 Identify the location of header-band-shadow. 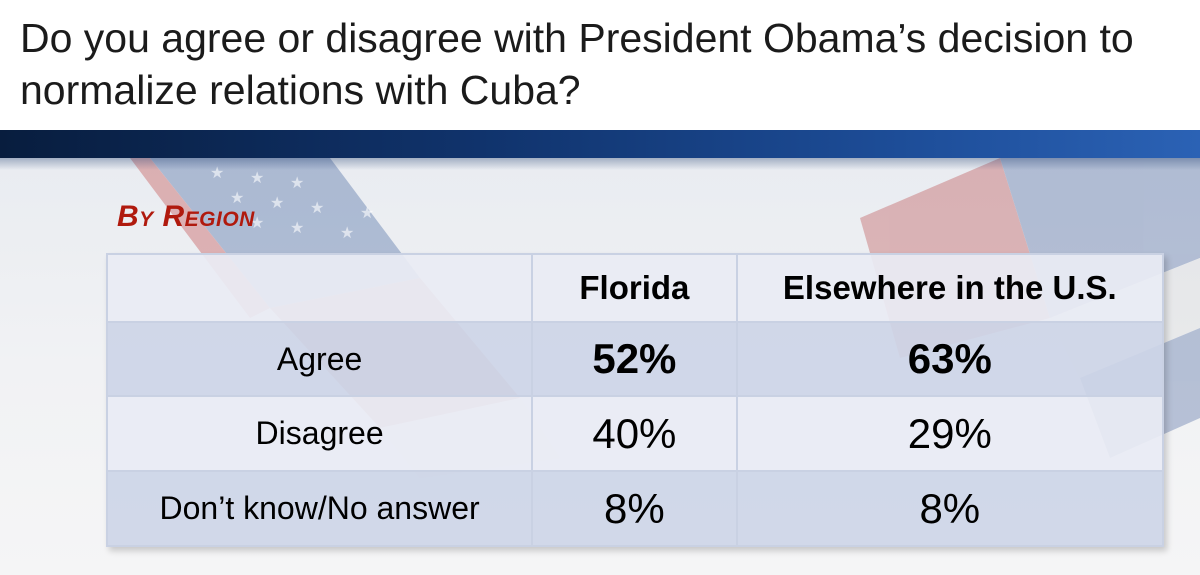
(600, 164).